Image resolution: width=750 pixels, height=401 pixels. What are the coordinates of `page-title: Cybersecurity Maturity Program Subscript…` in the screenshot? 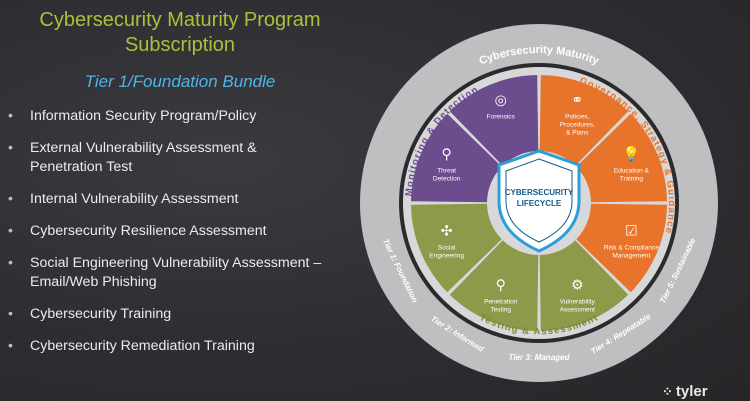 It's located at (180, 33).